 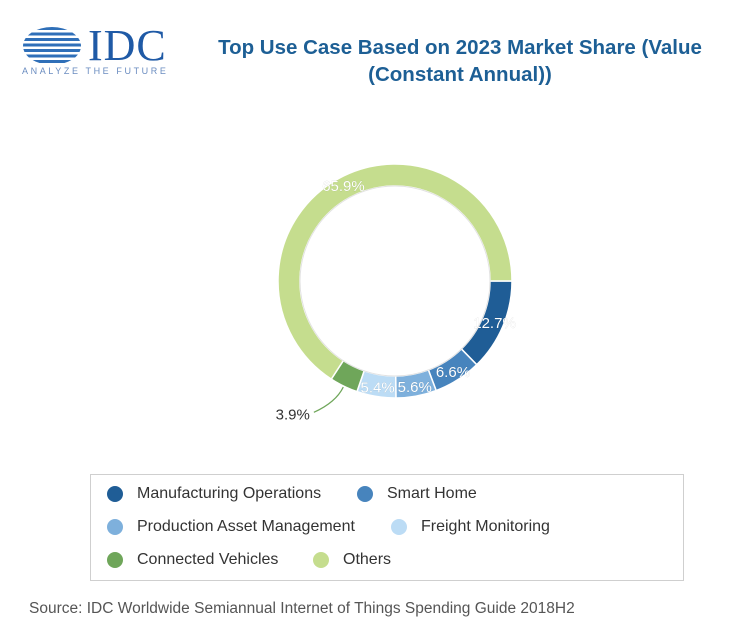 I want to click on connector-connected-vehicles, so click(x=328, y=399).